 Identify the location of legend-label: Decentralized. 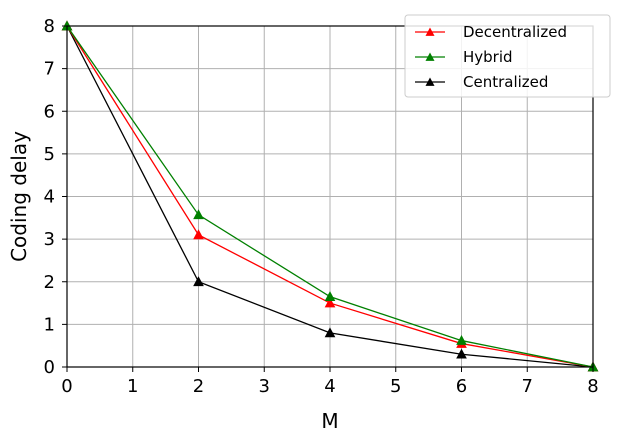
(515, 32).